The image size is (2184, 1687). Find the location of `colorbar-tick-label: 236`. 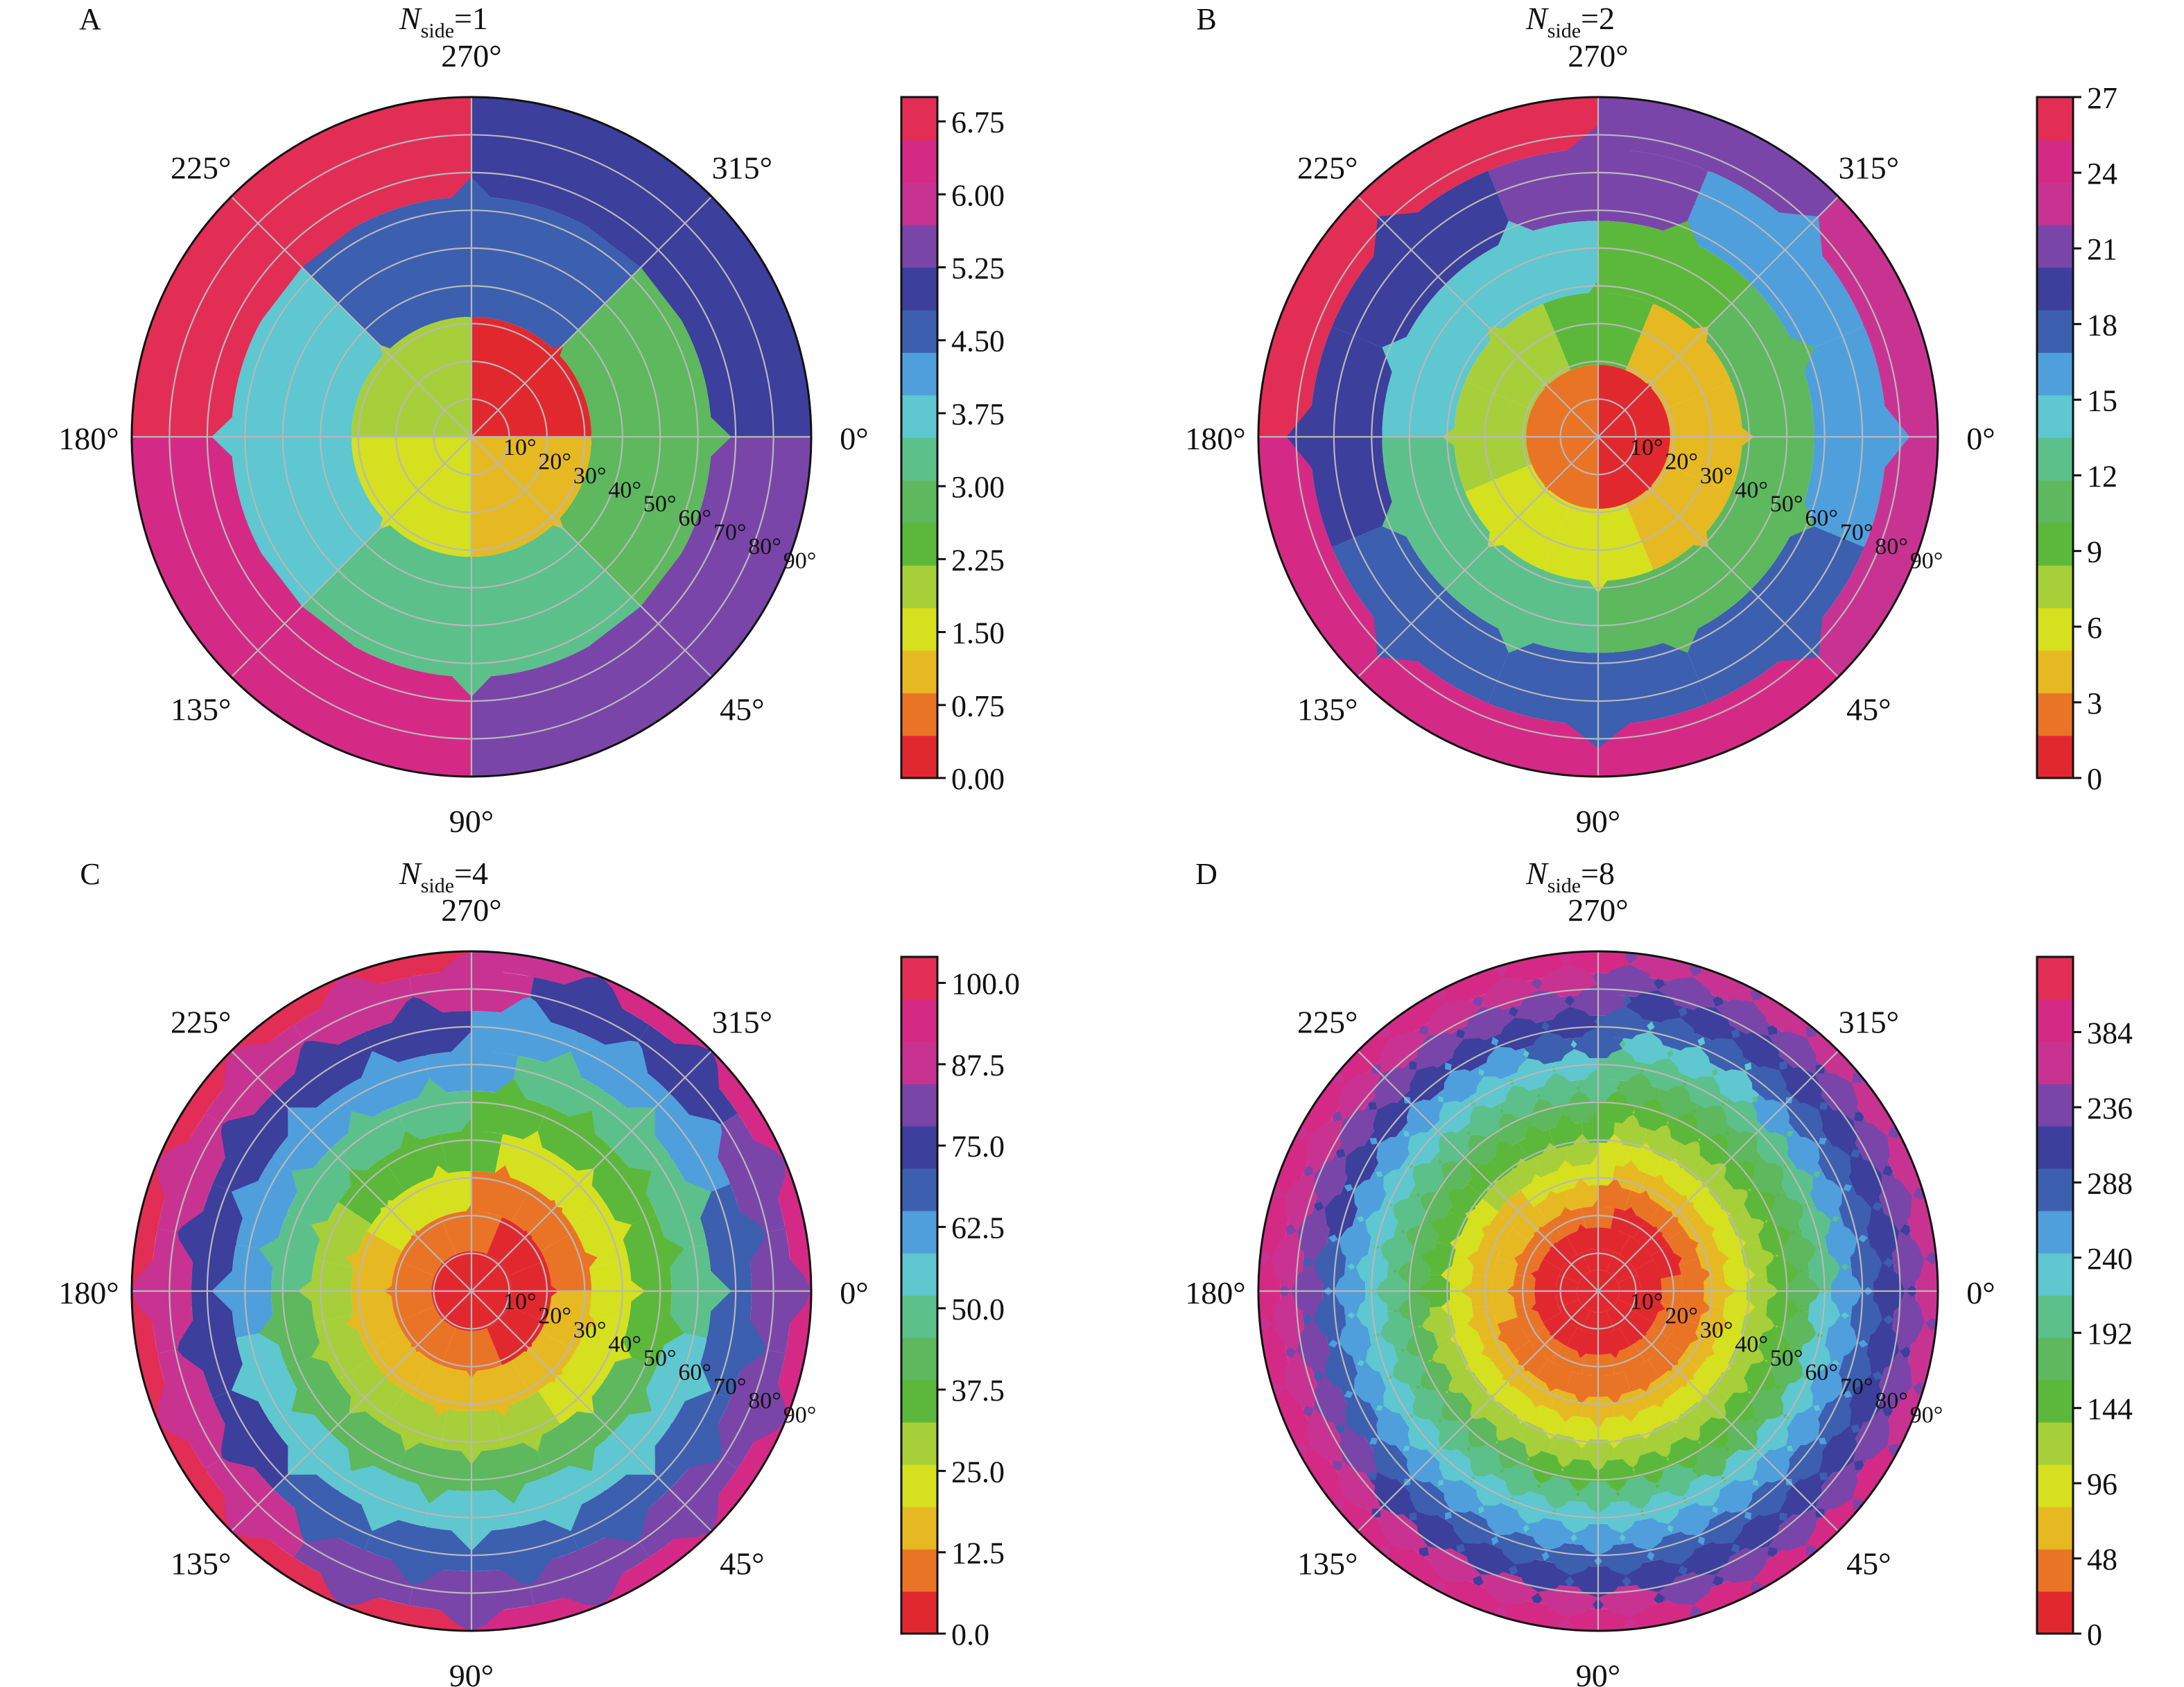

colorbar-tick-label: 236 is located at coordinates (2110, 1108).